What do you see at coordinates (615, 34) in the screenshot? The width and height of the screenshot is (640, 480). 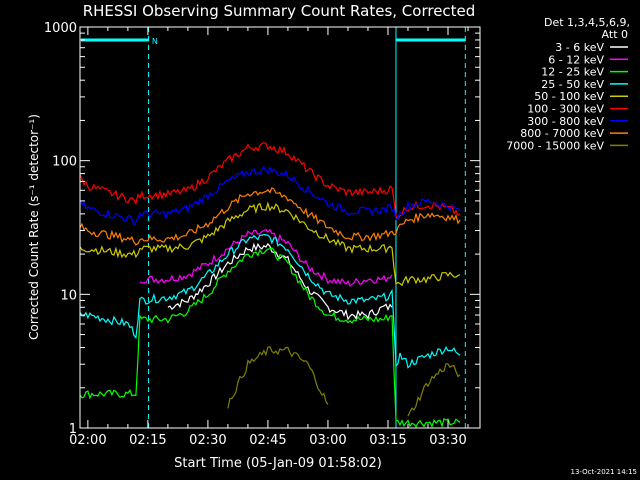 I see `legend-header-attenuator: Att 0` at bounding box center [615, 34].